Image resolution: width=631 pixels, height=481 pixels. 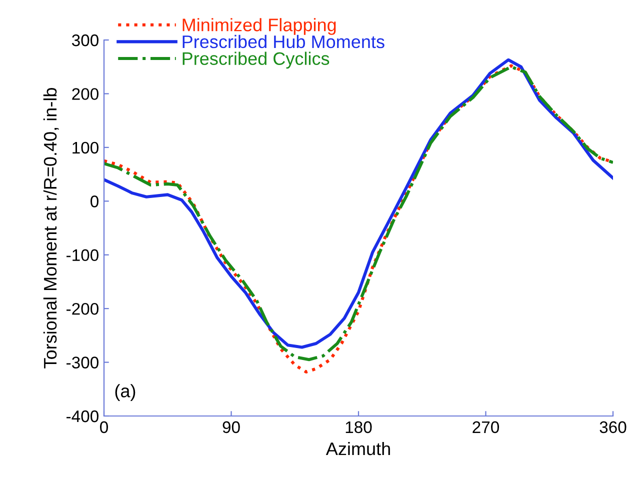 I want to click on y-tick-label: 100, so click(x=85, y=148).